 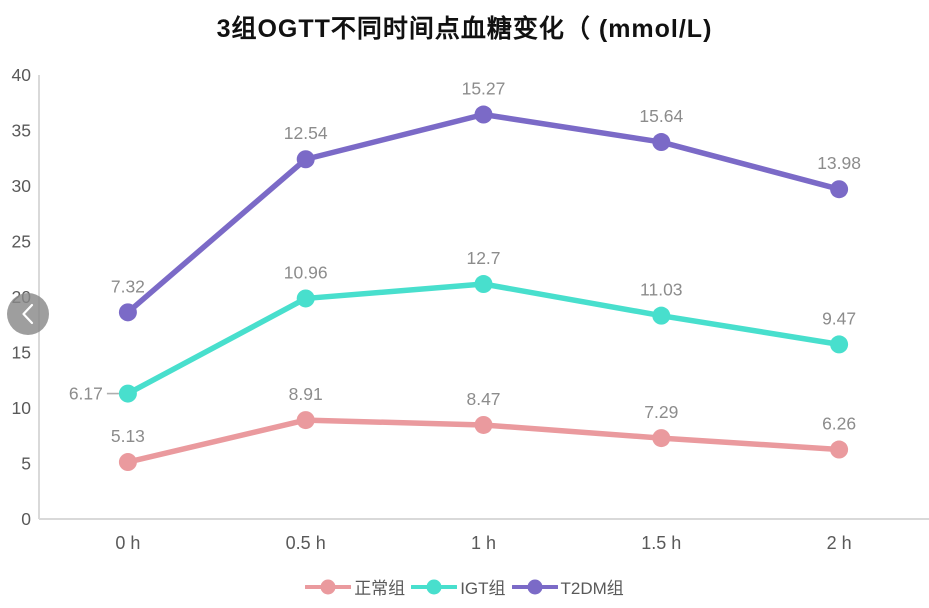 I want to click on legend-label: IGT组, so click(x=483, y=588).